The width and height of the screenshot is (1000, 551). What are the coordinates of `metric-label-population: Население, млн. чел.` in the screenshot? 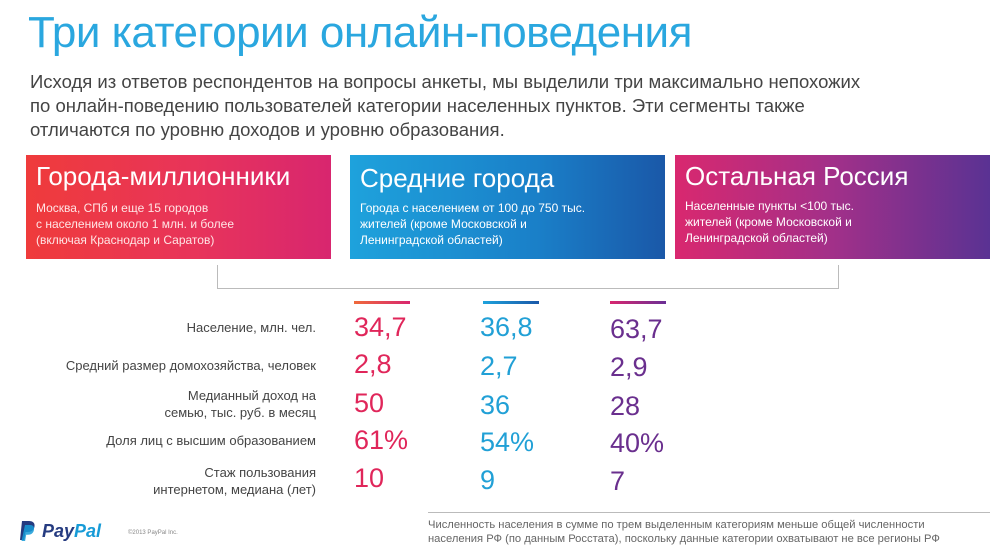 It's located at (251, 327).